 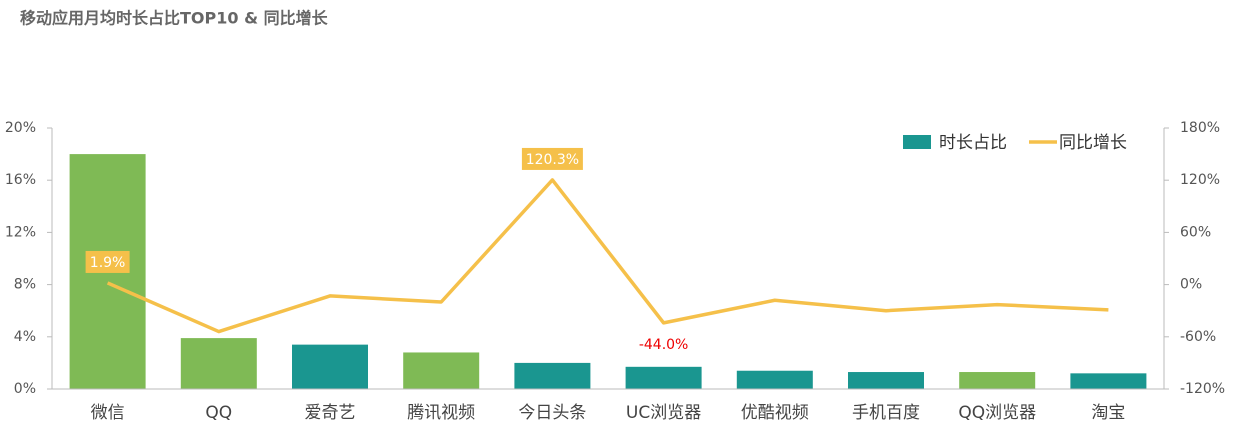 What do you see at coordinates (441, 413) in the screenshot?
I see `x-tick-label: 腾讯视频` at bounding box center [441, 413].